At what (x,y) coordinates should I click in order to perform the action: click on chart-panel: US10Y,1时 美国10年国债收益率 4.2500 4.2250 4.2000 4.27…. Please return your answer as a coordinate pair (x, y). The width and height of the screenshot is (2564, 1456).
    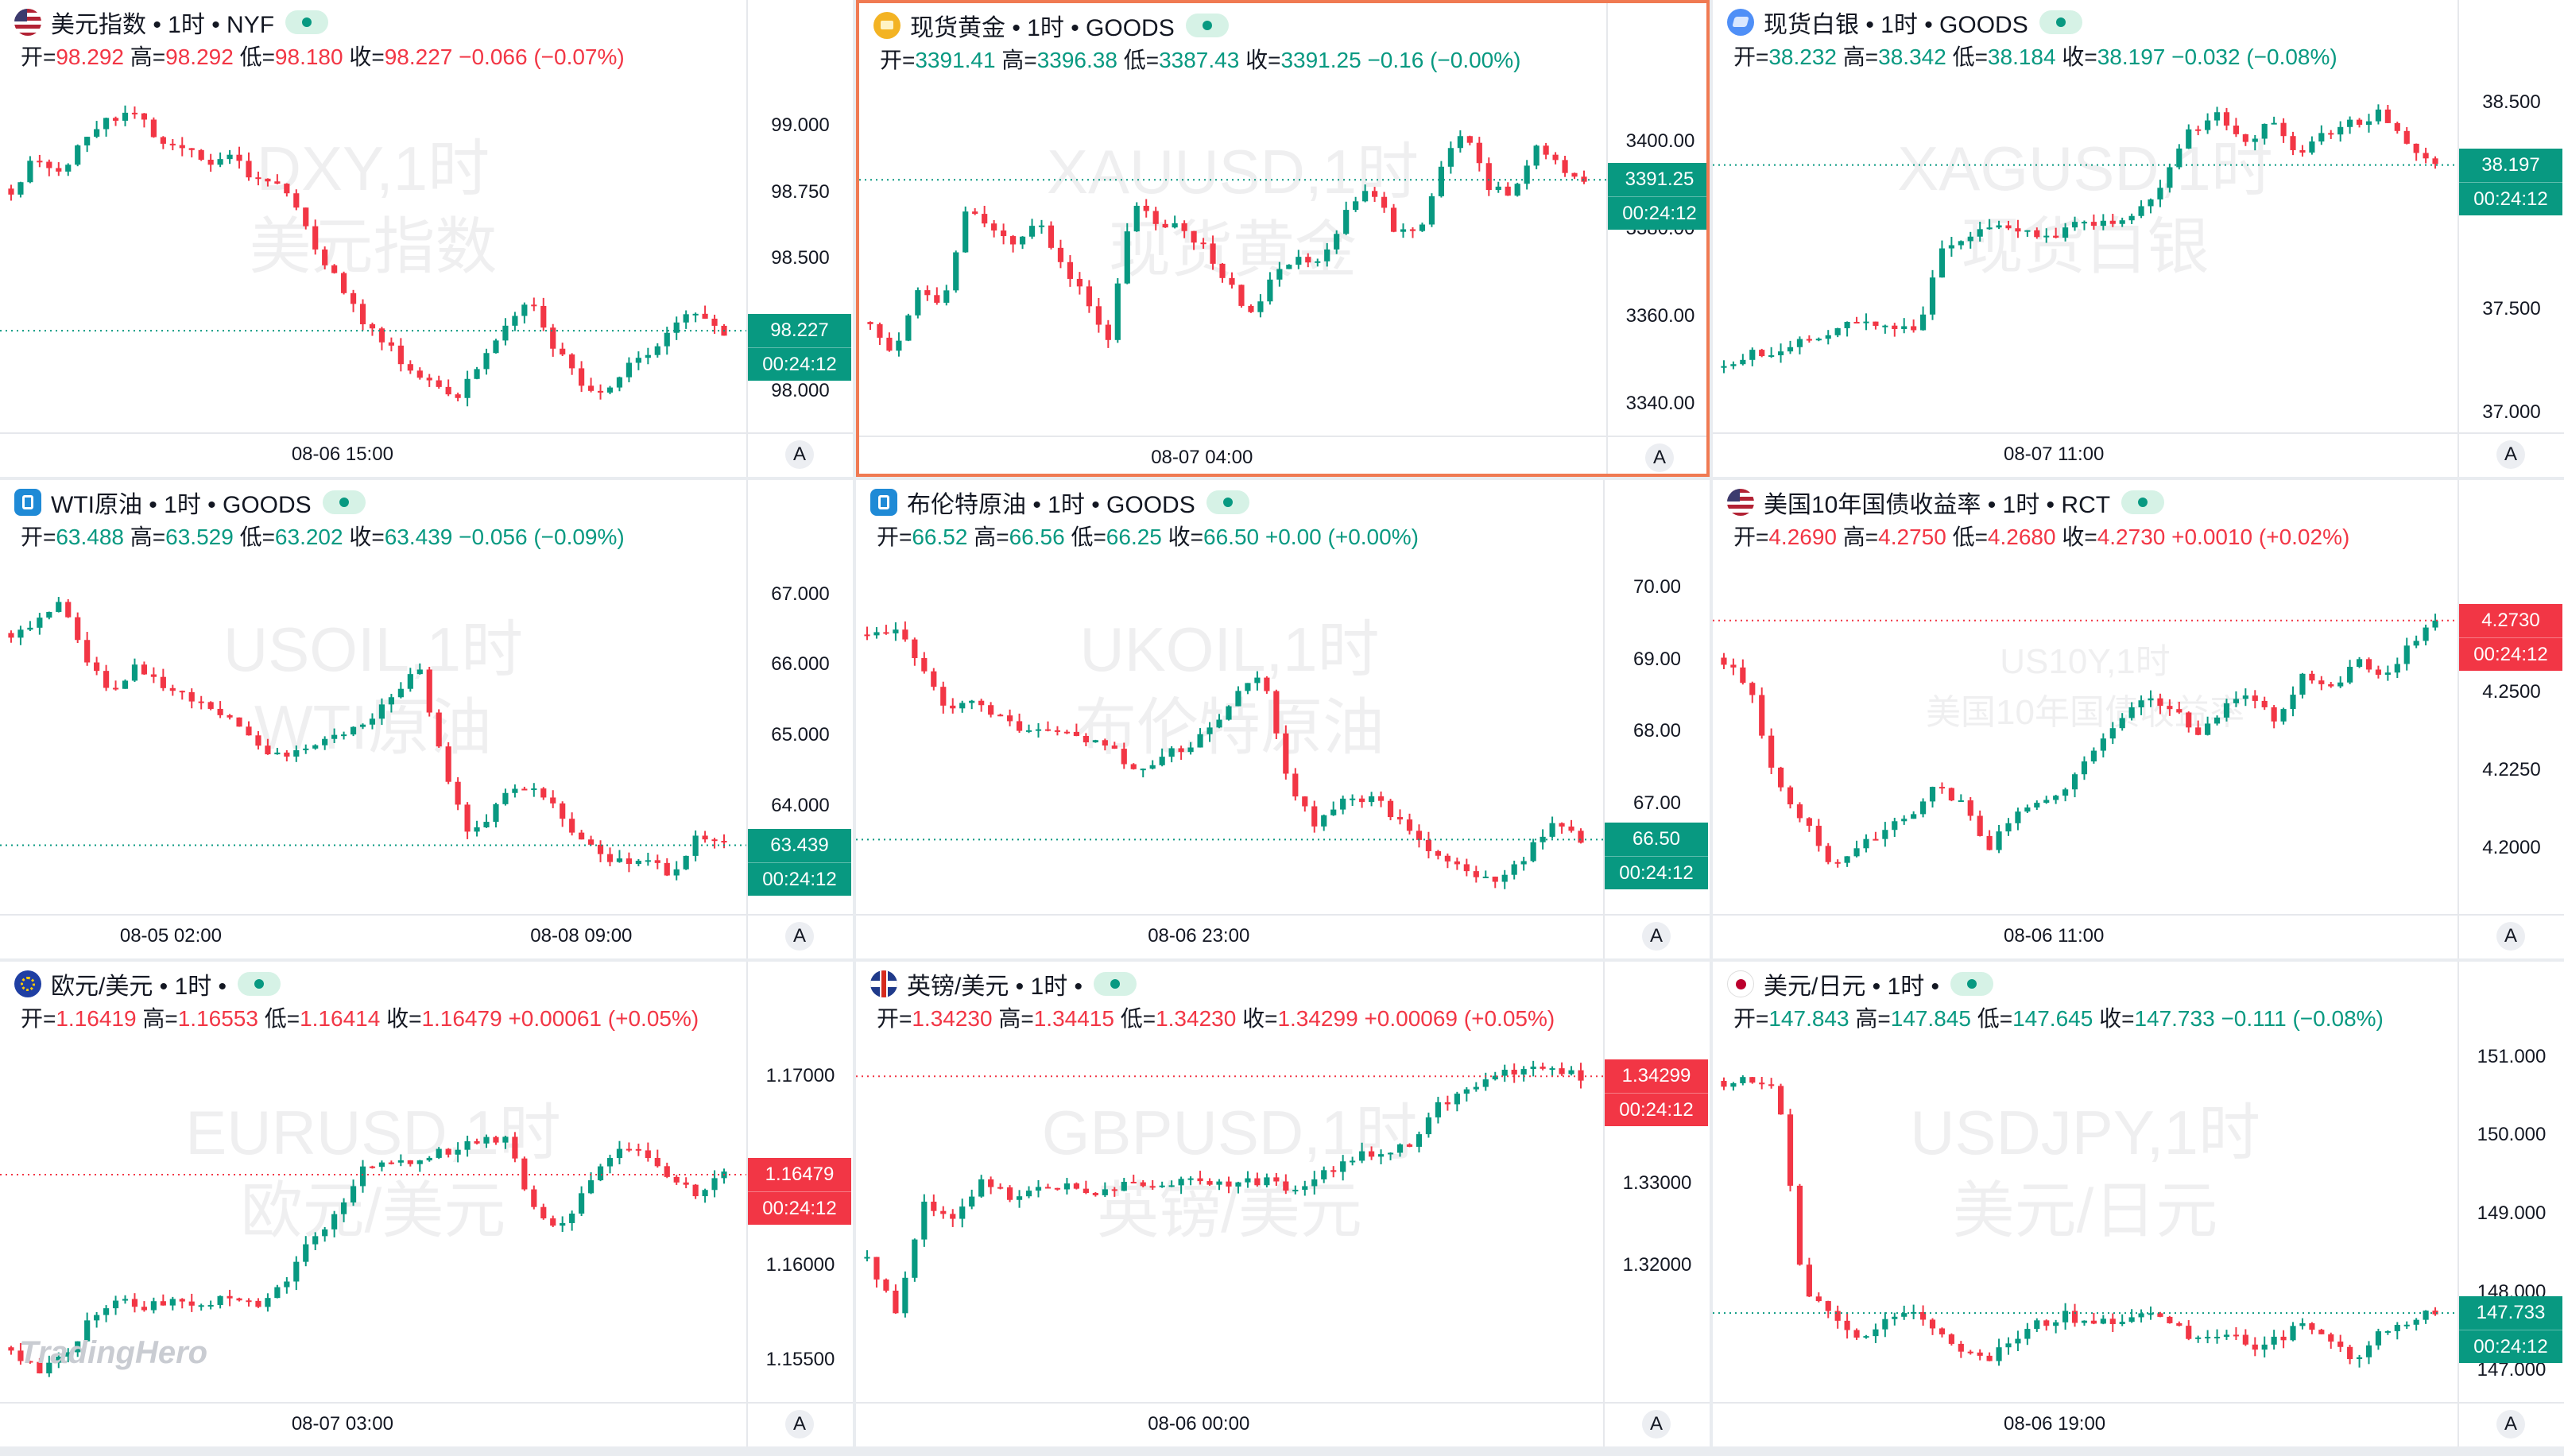
    Looking at the image, I should click on (2139, 719).